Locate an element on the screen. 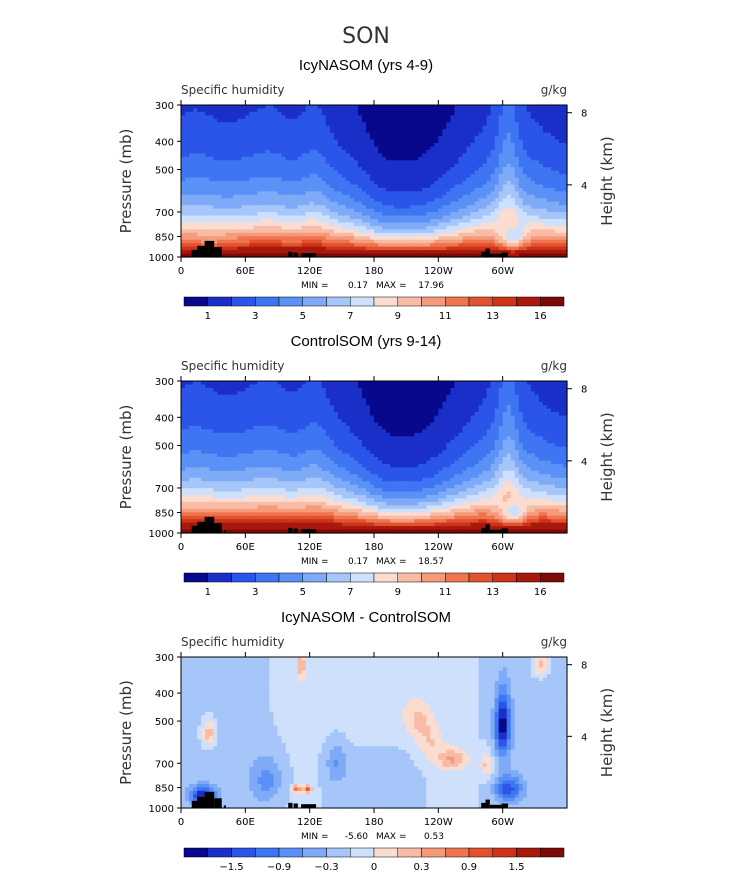 Image resolution: width=733 pixels, height=872 pixels. colorbar-label: 16 is located at coordinates (540, 316).